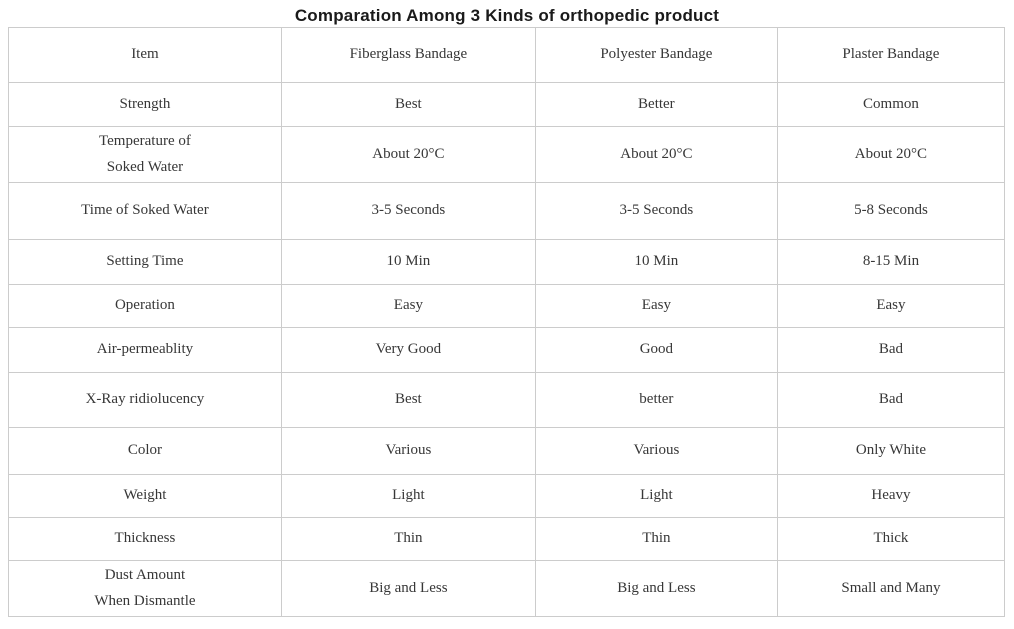 The image size is (1014, 629). Describe the element at coordinates (145, 496) in the screenshot. I see `row-label: Weight` at that location.